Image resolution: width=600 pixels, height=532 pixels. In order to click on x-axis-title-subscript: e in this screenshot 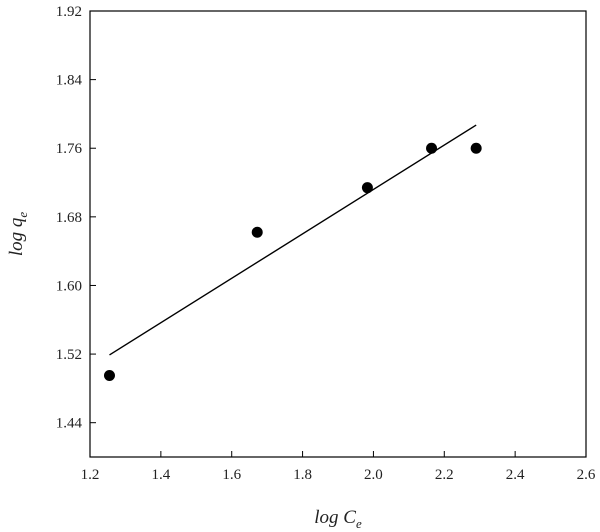, I will do `click(359, 523)`.